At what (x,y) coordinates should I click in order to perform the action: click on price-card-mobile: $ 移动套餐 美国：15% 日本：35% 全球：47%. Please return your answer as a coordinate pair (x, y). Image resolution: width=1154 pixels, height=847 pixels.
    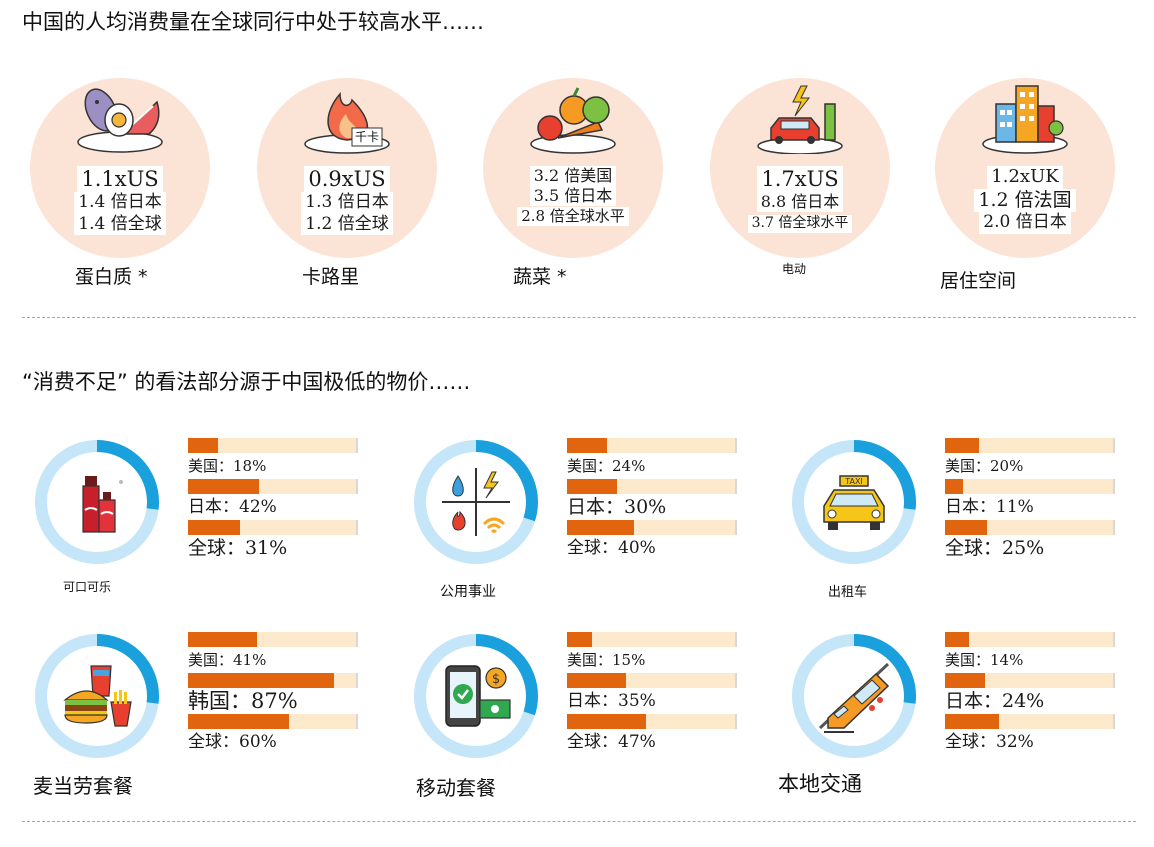
    Looking at the image, I should click on (582, 722).